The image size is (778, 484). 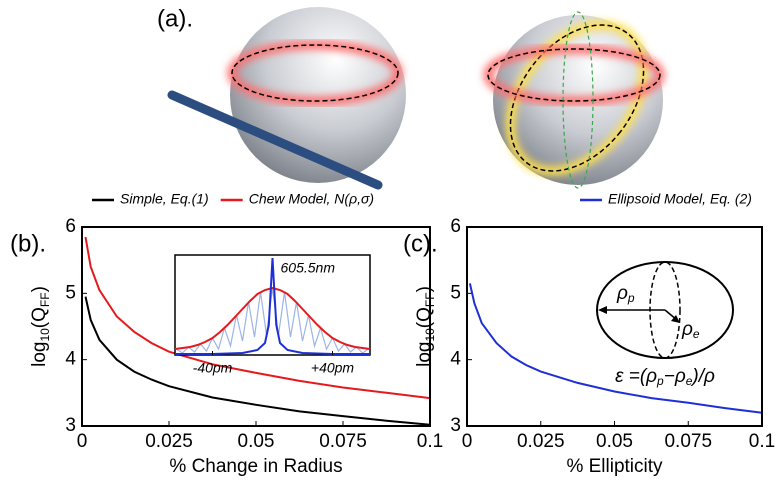 What do you see at coordinates (275, 140) in the screenshot?
I see `fiber` at bounding box center [275, 140].